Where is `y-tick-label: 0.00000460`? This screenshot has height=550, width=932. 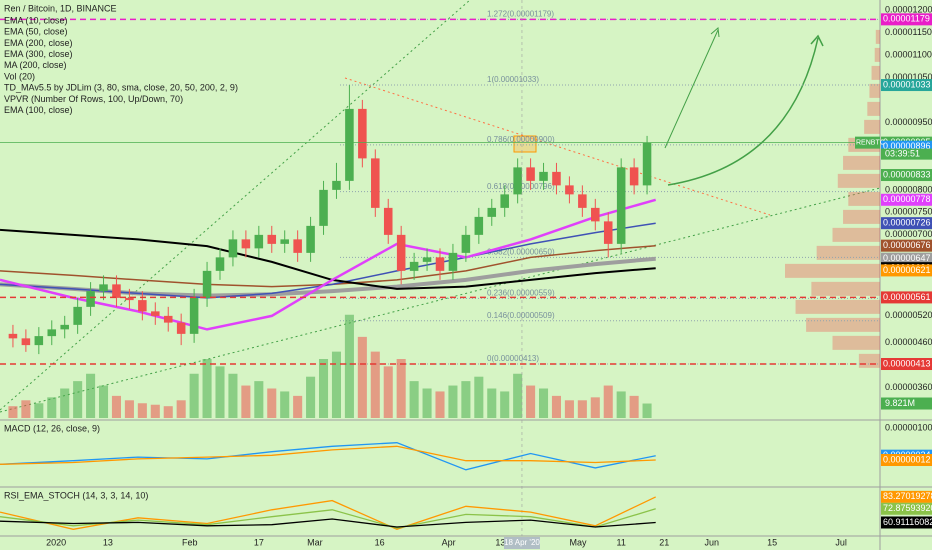 y-tick-label: 0.00000460 is located at coordinates (908, 342).